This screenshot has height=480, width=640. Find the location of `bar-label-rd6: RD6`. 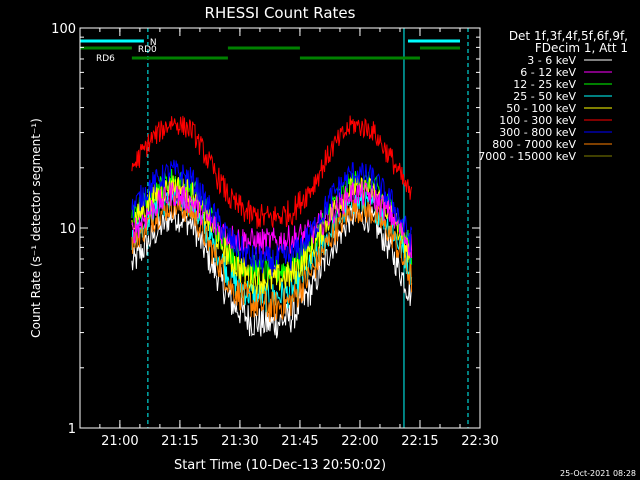

bar-label-rd6: RD6 is located at coordinates (105, 59).